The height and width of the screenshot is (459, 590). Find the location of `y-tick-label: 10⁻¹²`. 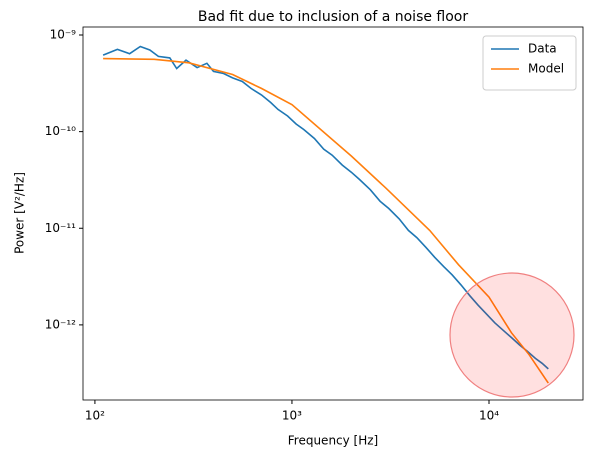

y-tick-label: 10⁻¹² is located at coordinates (60, 324).